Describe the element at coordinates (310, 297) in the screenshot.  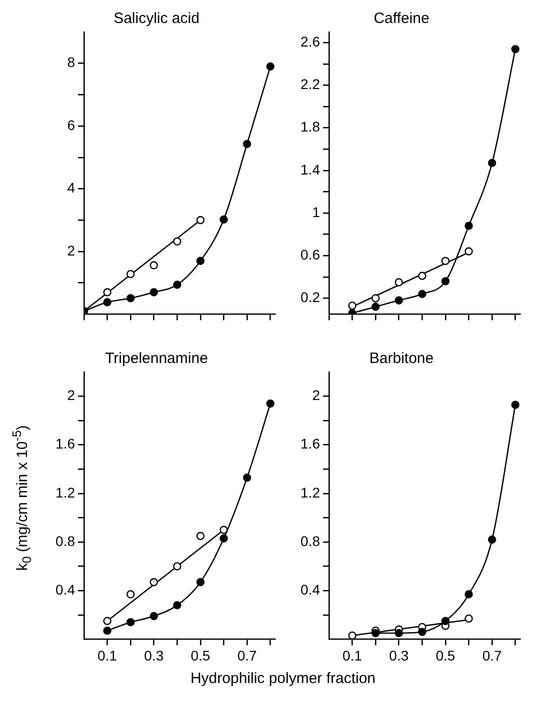
I see `y-tick-label: 0.2` at that location.